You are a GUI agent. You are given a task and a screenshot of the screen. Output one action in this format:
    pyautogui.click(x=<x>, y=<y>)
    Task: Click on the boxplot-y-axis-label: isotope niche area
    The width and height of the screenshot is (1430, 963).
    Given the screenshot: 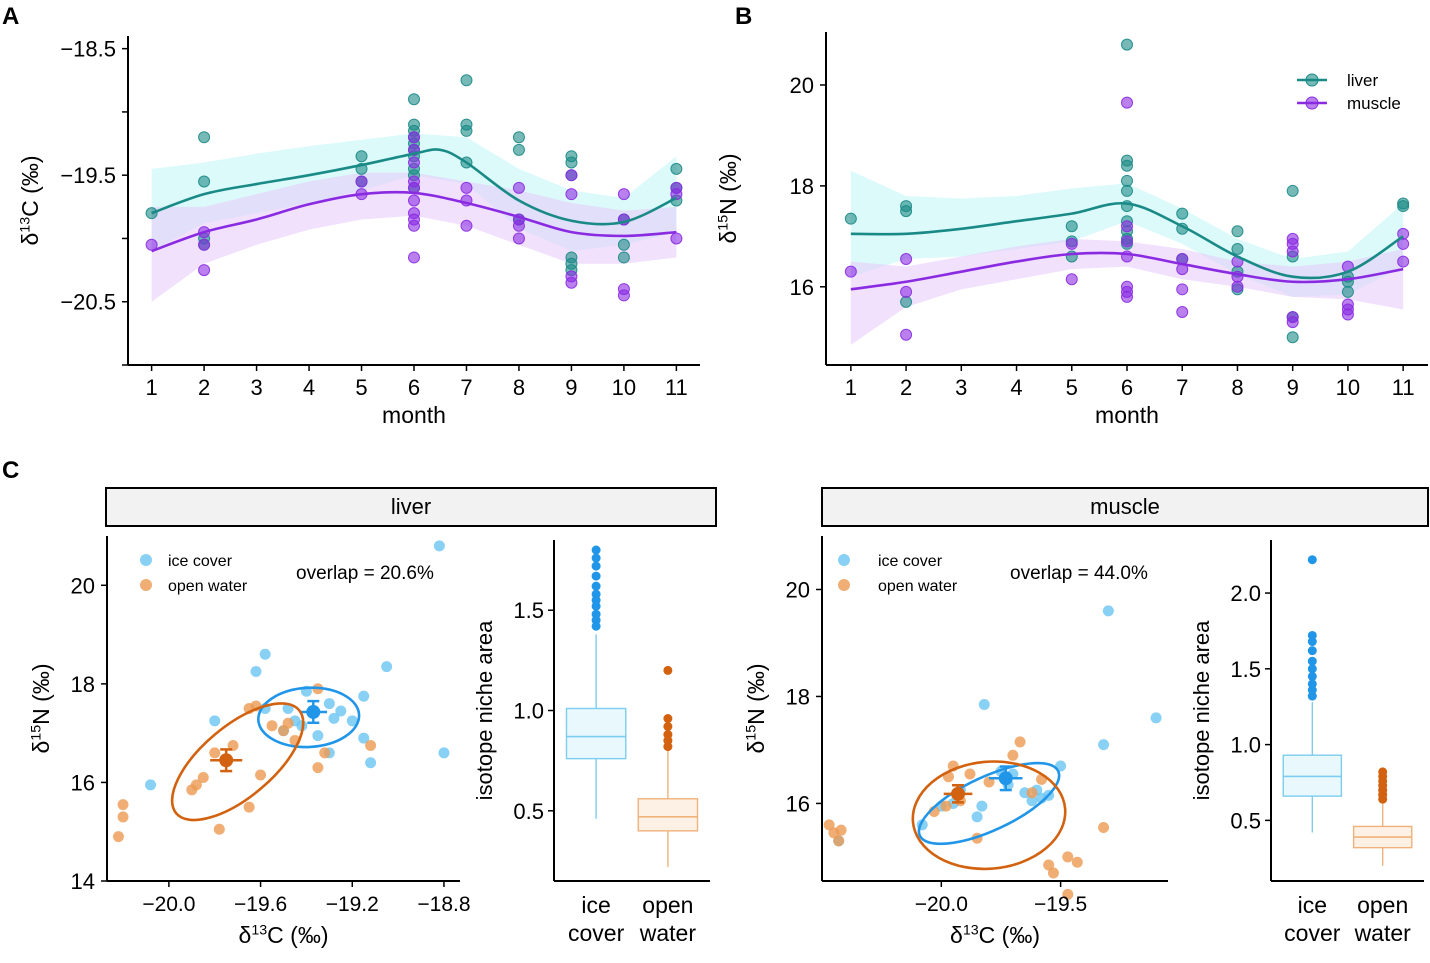 What is the action you would take?
    pyautogui.click(x=484, y=710)
    